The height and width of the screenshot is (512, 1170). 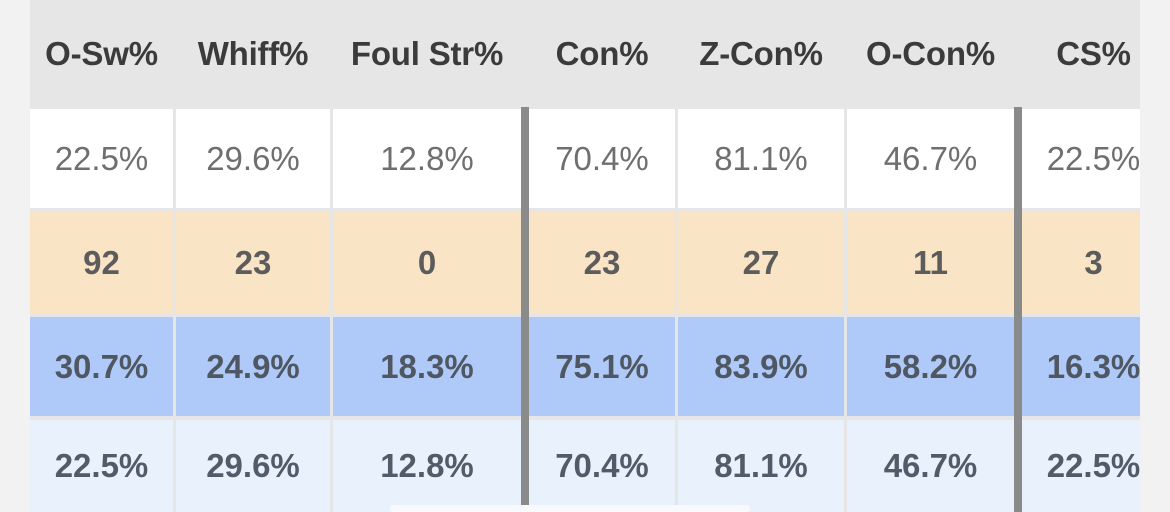 I want to click on table-cell: 58.2%, so click(x=930, y=366).